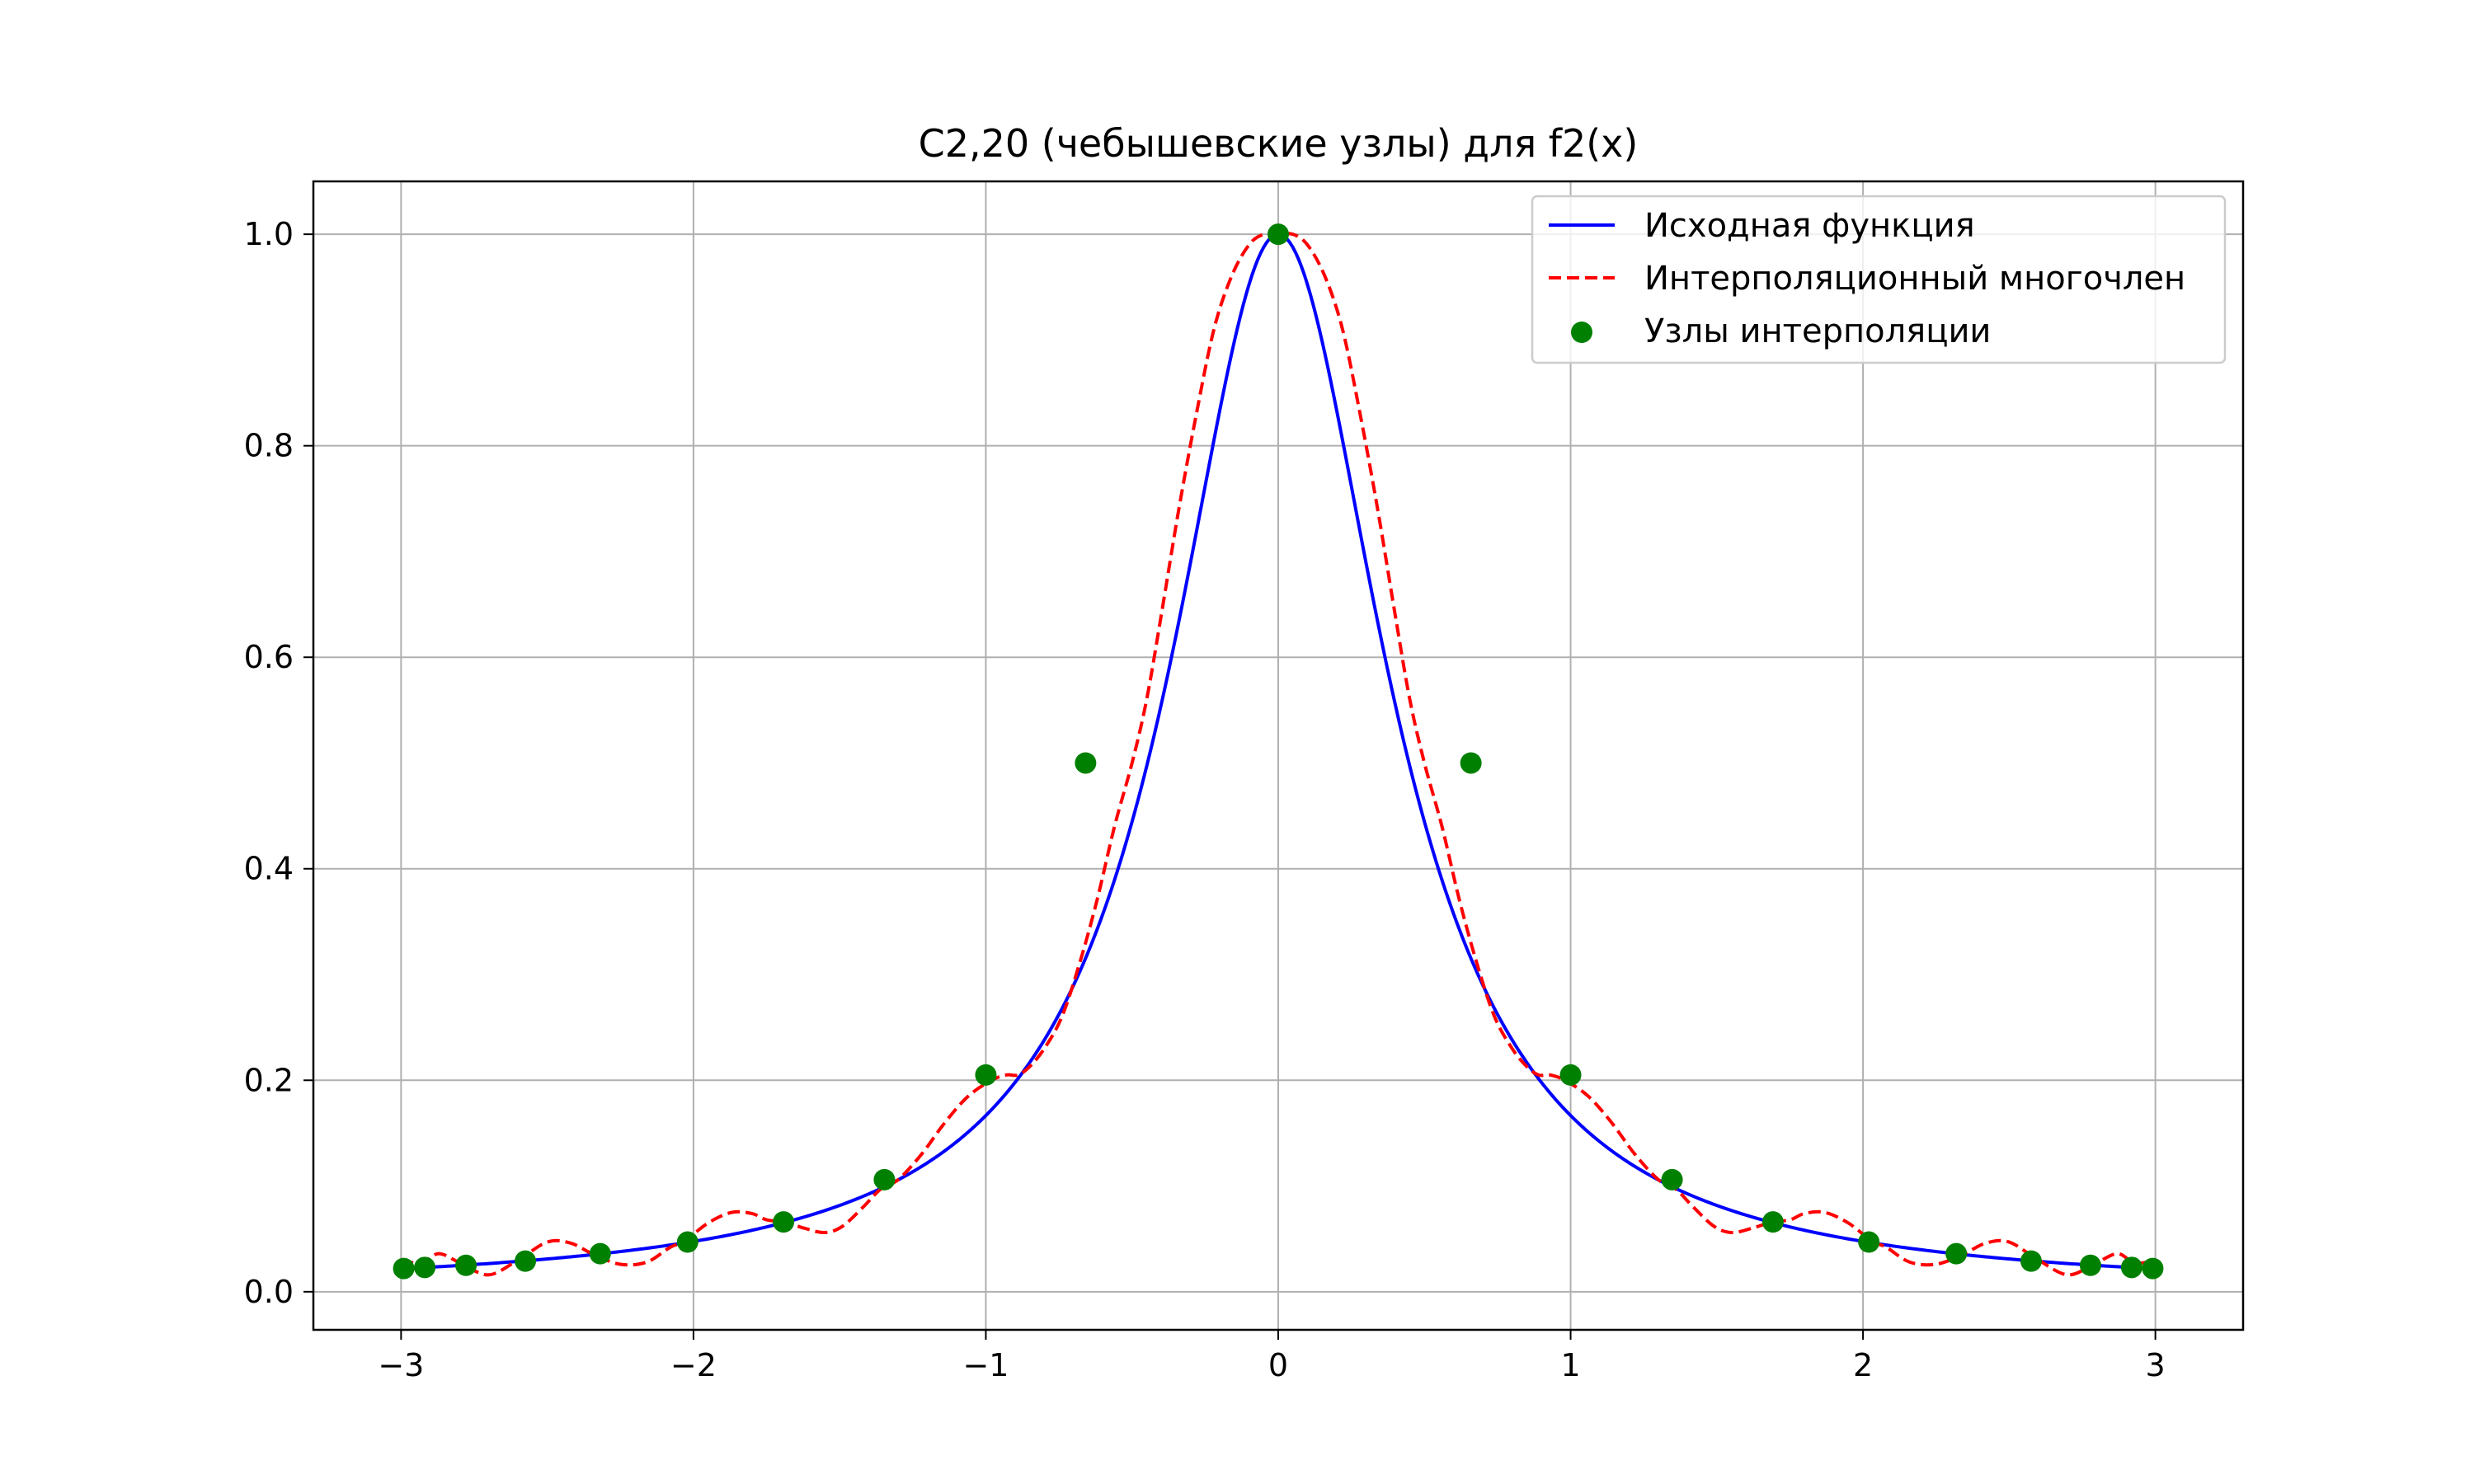 This screenshot has width=2474, height=1484. Describe the element at coordinates (2156, 1365) in the screenshot. I see `x-tick-label: 3` at that location.